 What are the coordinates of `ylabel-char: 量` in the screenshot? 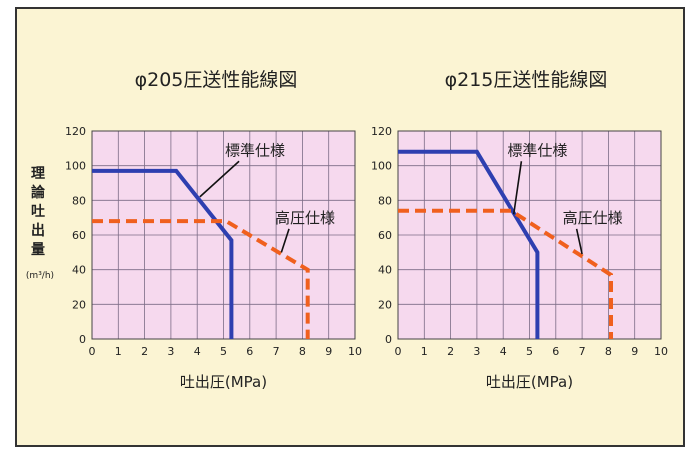 It's located at (38, 250).